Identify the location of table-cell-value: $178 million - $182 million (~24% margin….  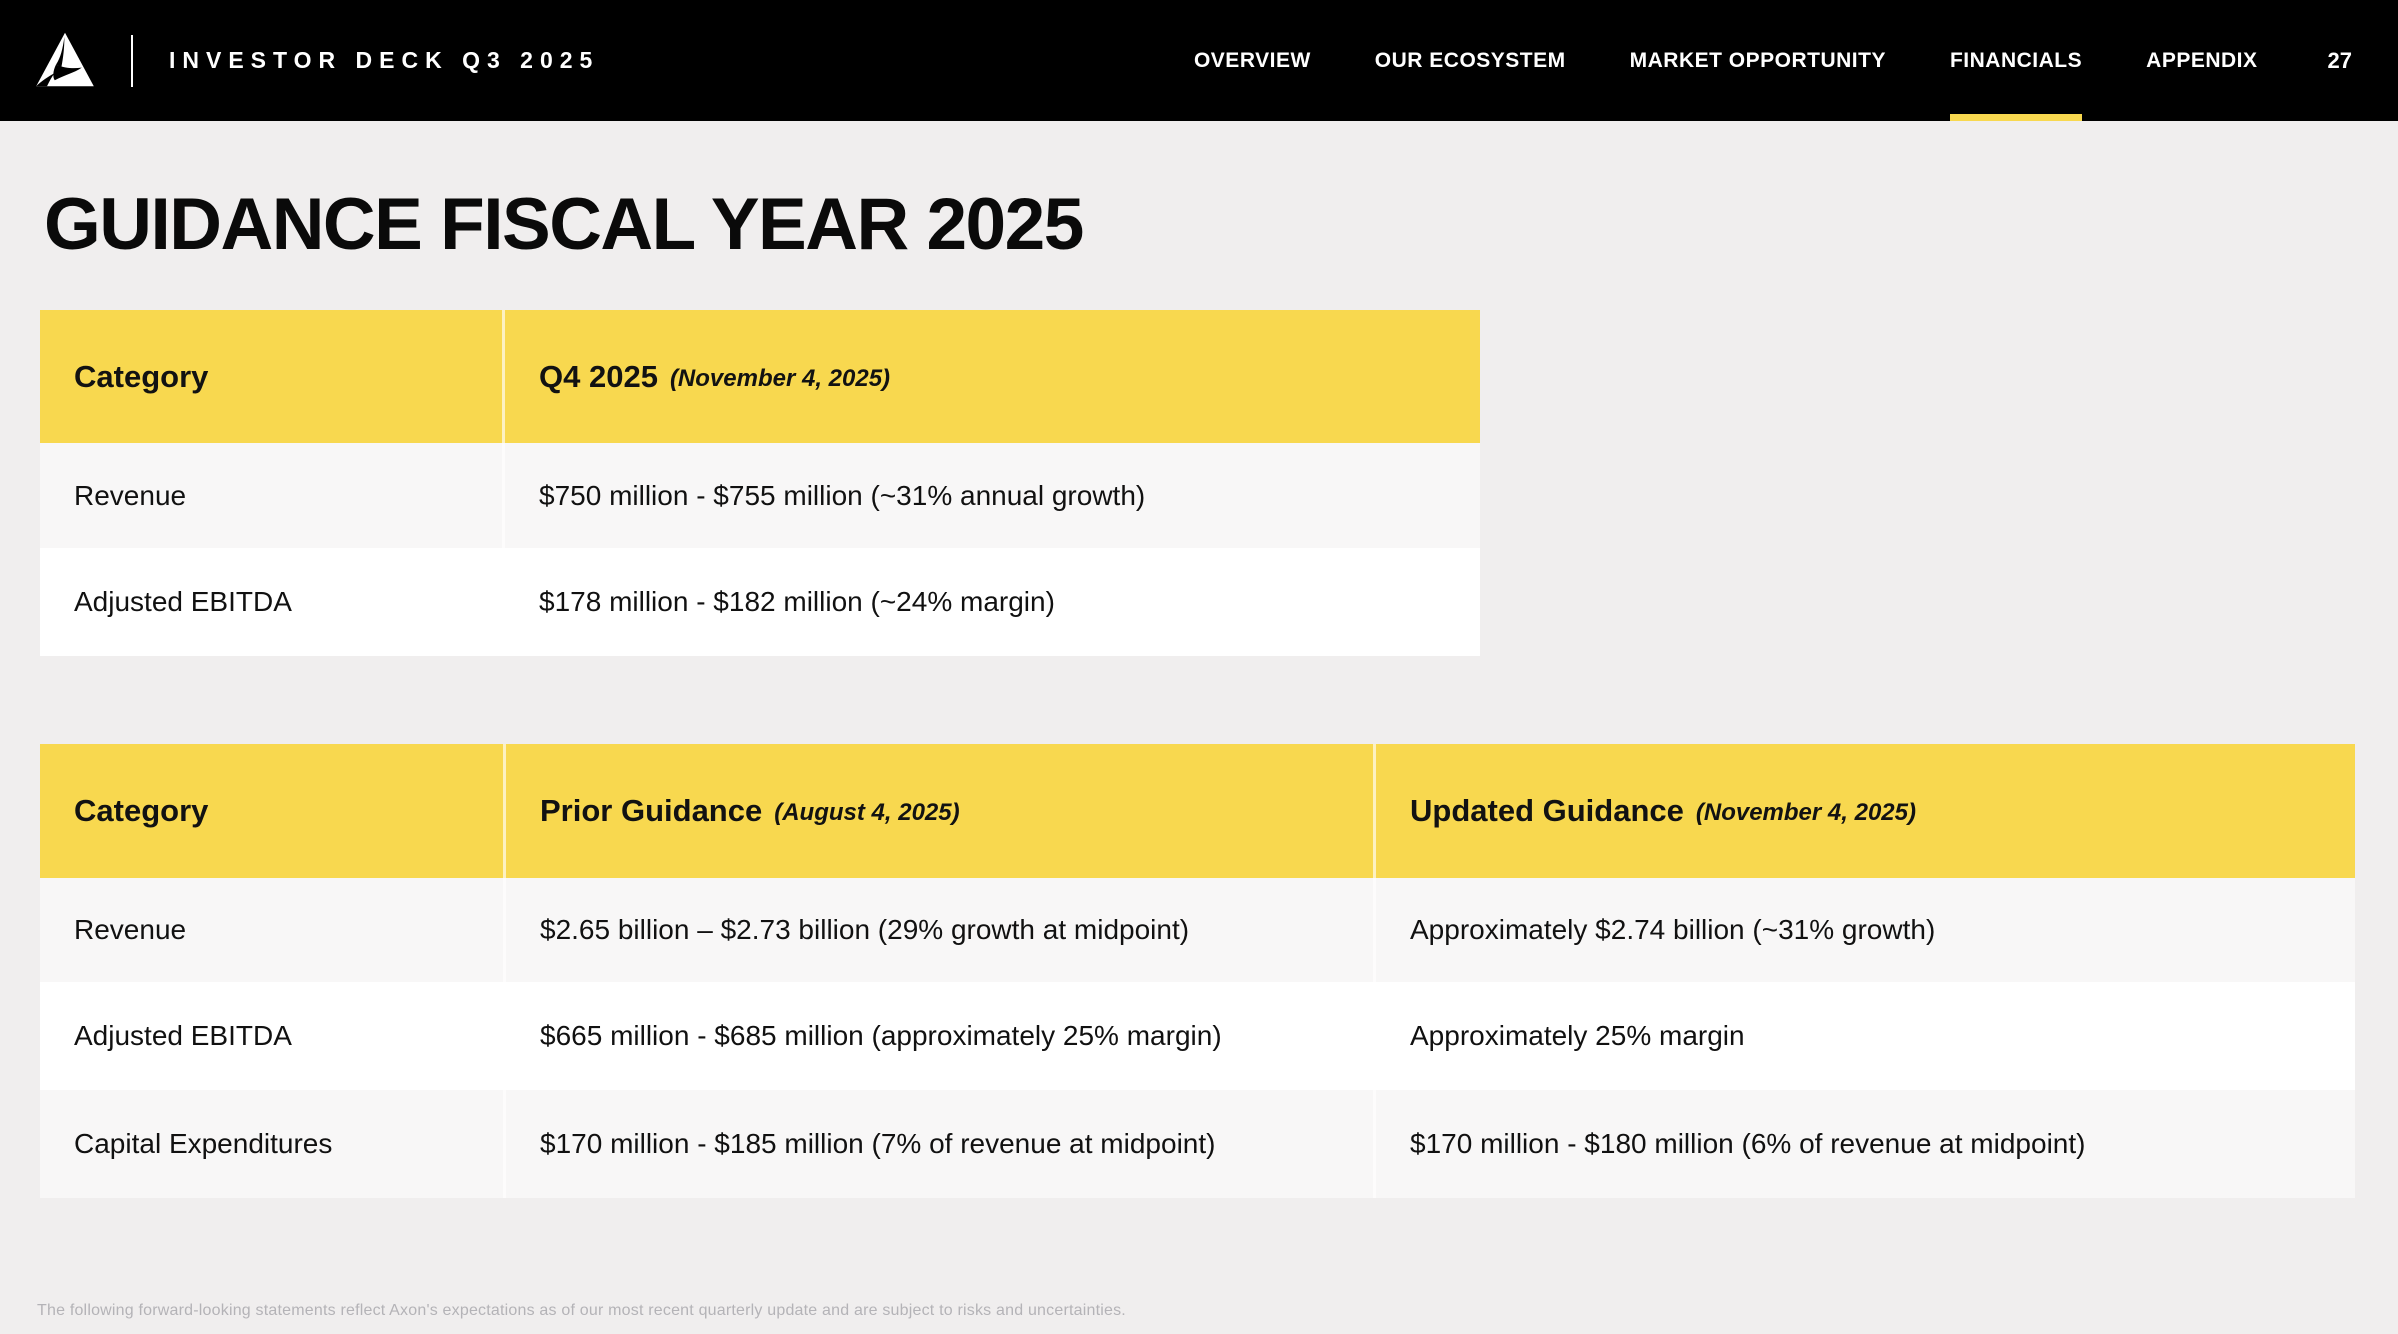
(991, 602).